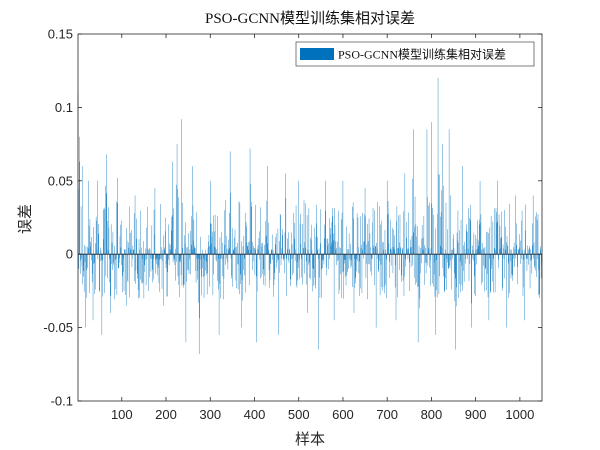 The image size is (600, 450). What do you see at coordinates (122, 414) in the screenshot?
I see `x-tick-label: 100` at bounding box center [122, 414].